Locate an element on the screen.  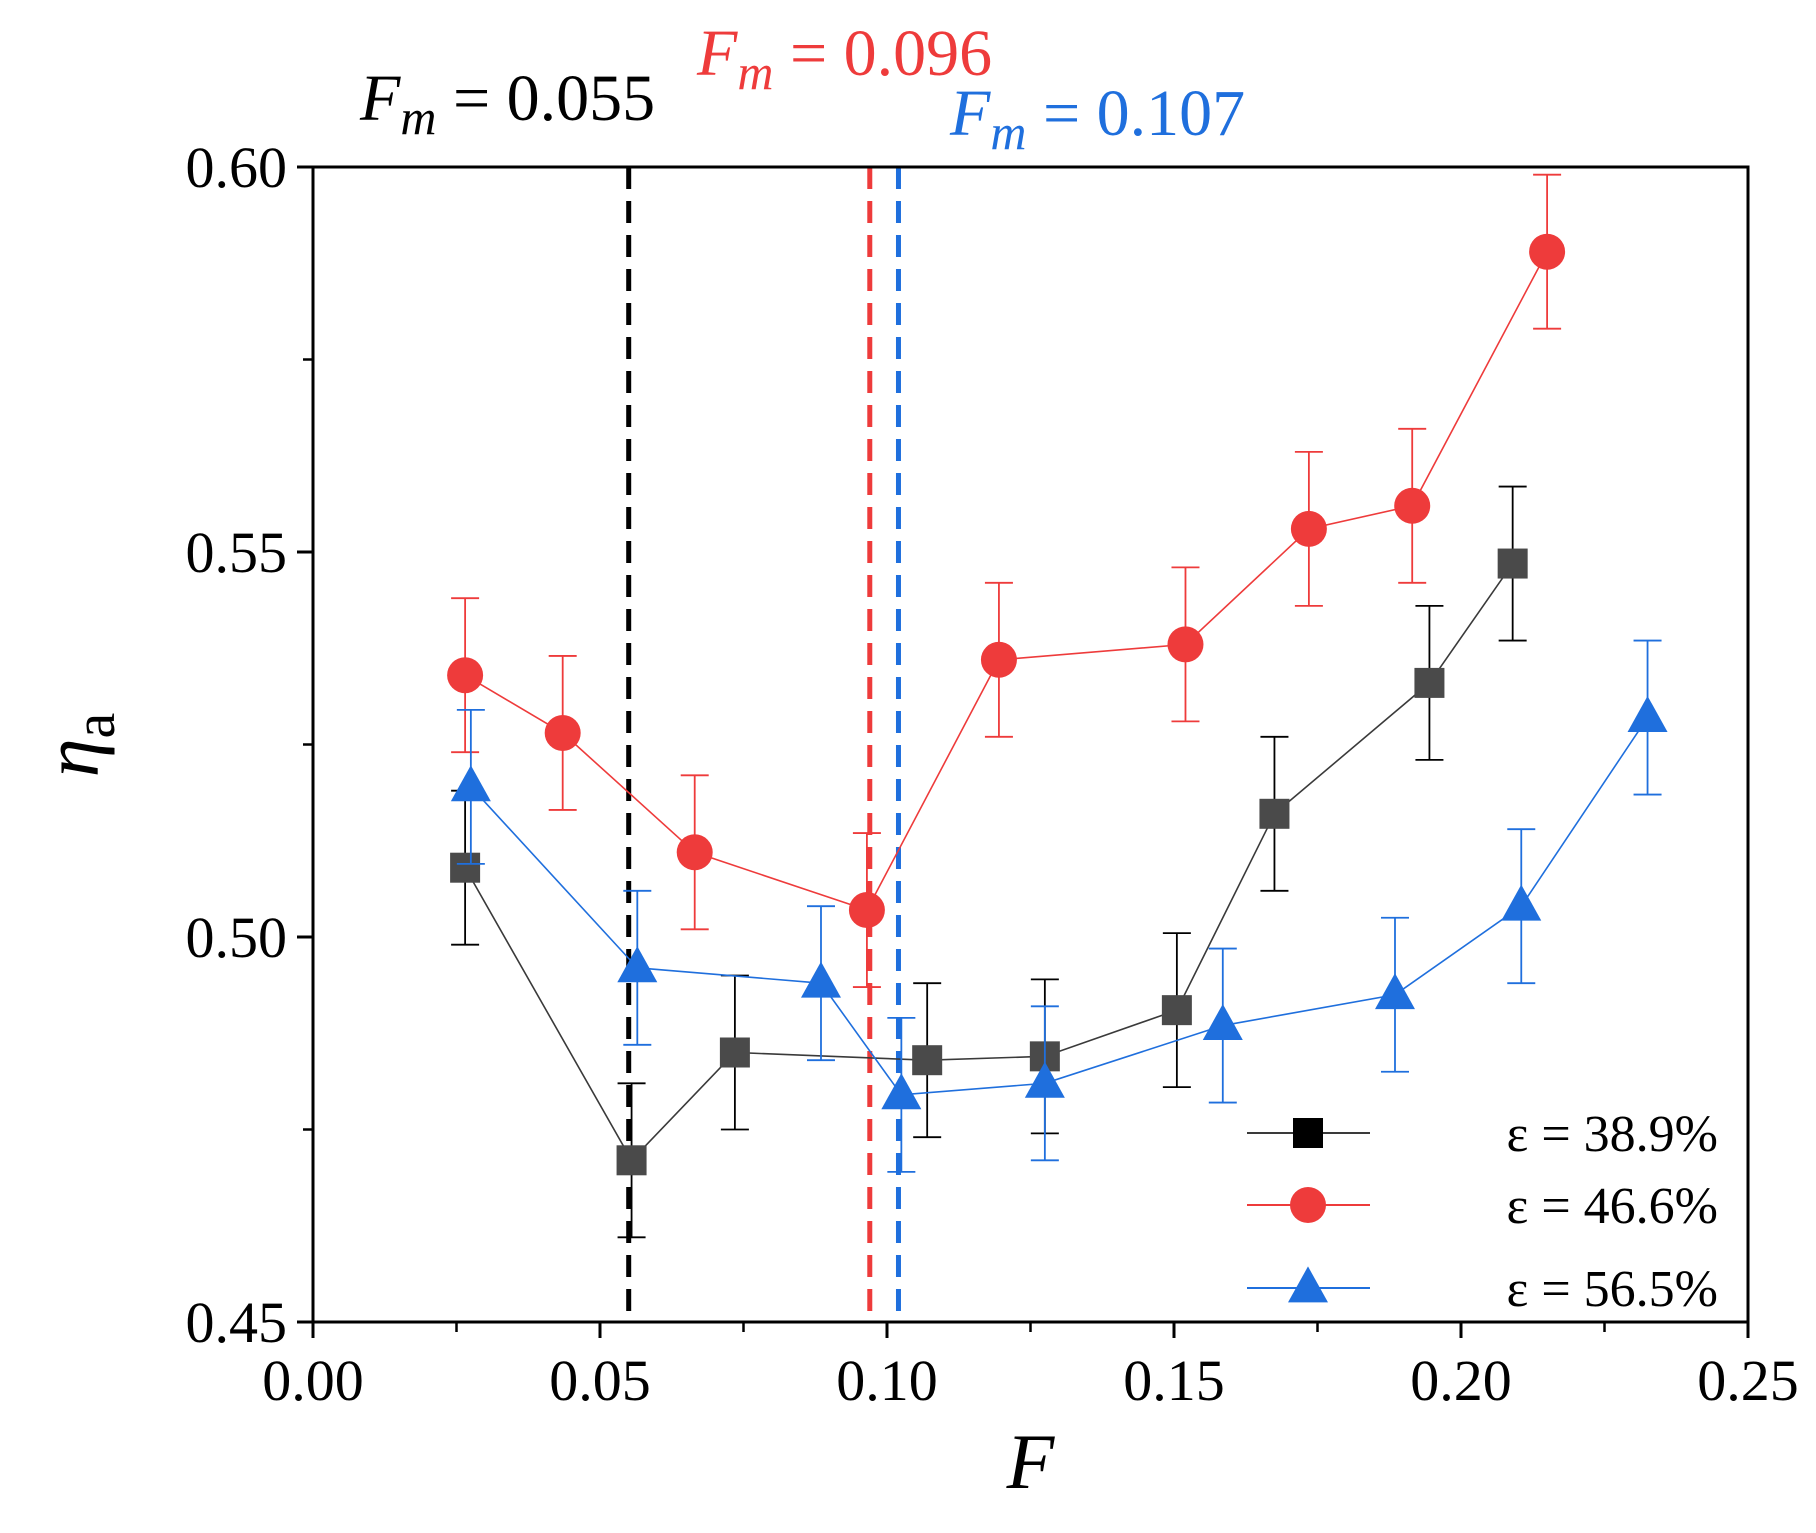
y-axis-title-main: η is located at coordinates (71, 758).